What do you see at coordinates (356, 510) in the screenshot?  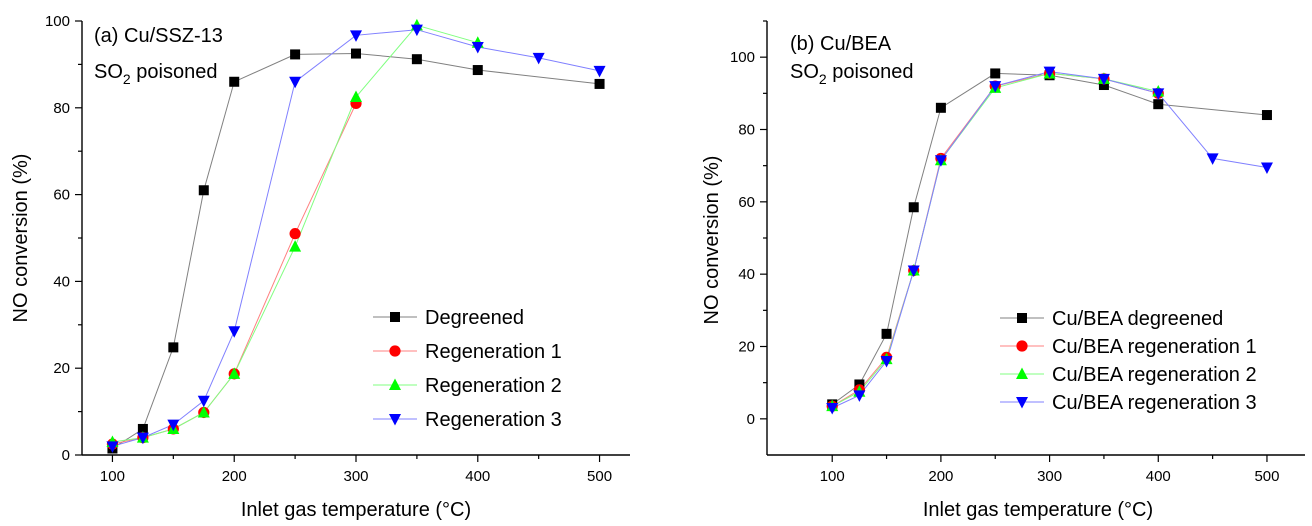 I see `x-axis-title-a: Inlet gas temperature (°C)` at bounding box center [356, 510].